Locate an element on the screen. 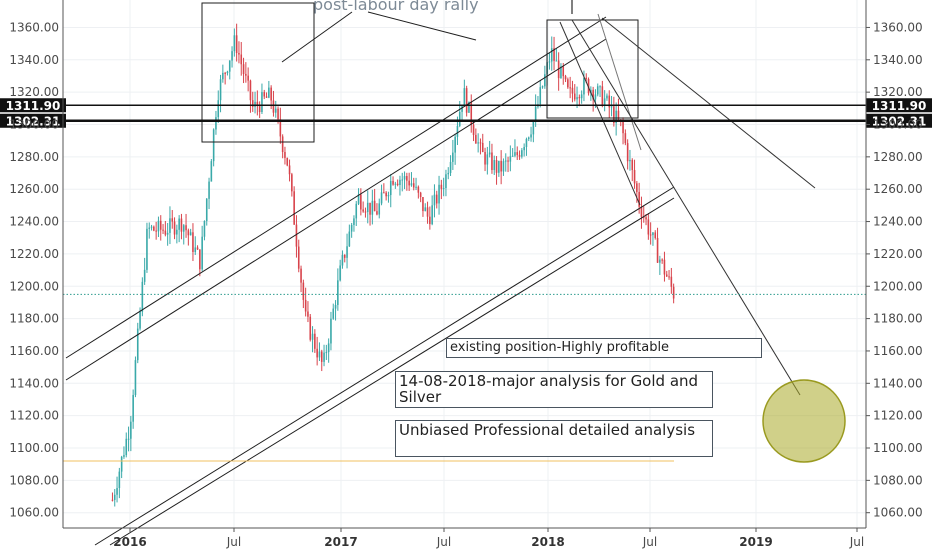 The height and width of the screenshot is (550, 932). y-tick-label-right: 1240.00 is located at coordinates (898, 222).